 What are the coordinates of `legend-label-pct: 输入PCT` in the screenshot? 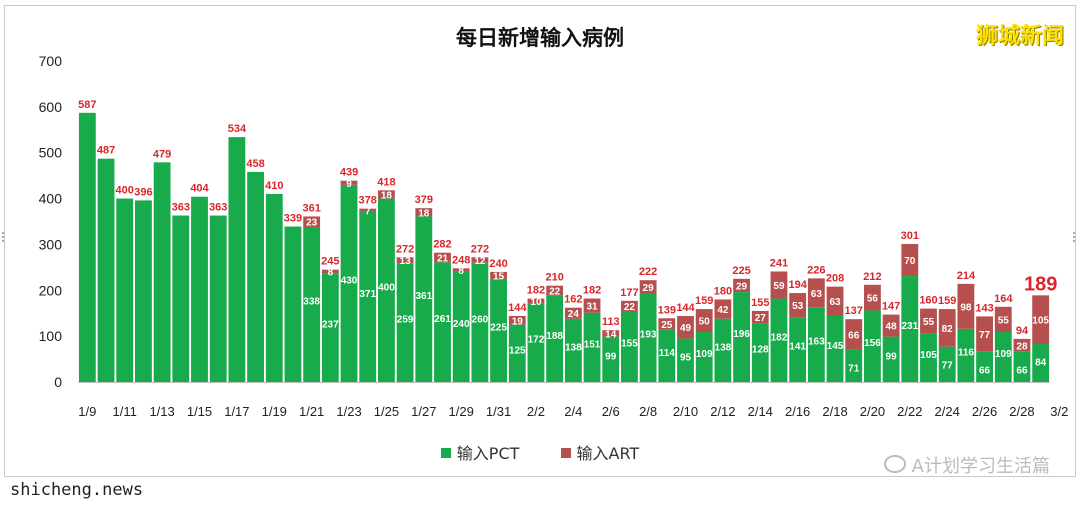 It's located at (488, 453).